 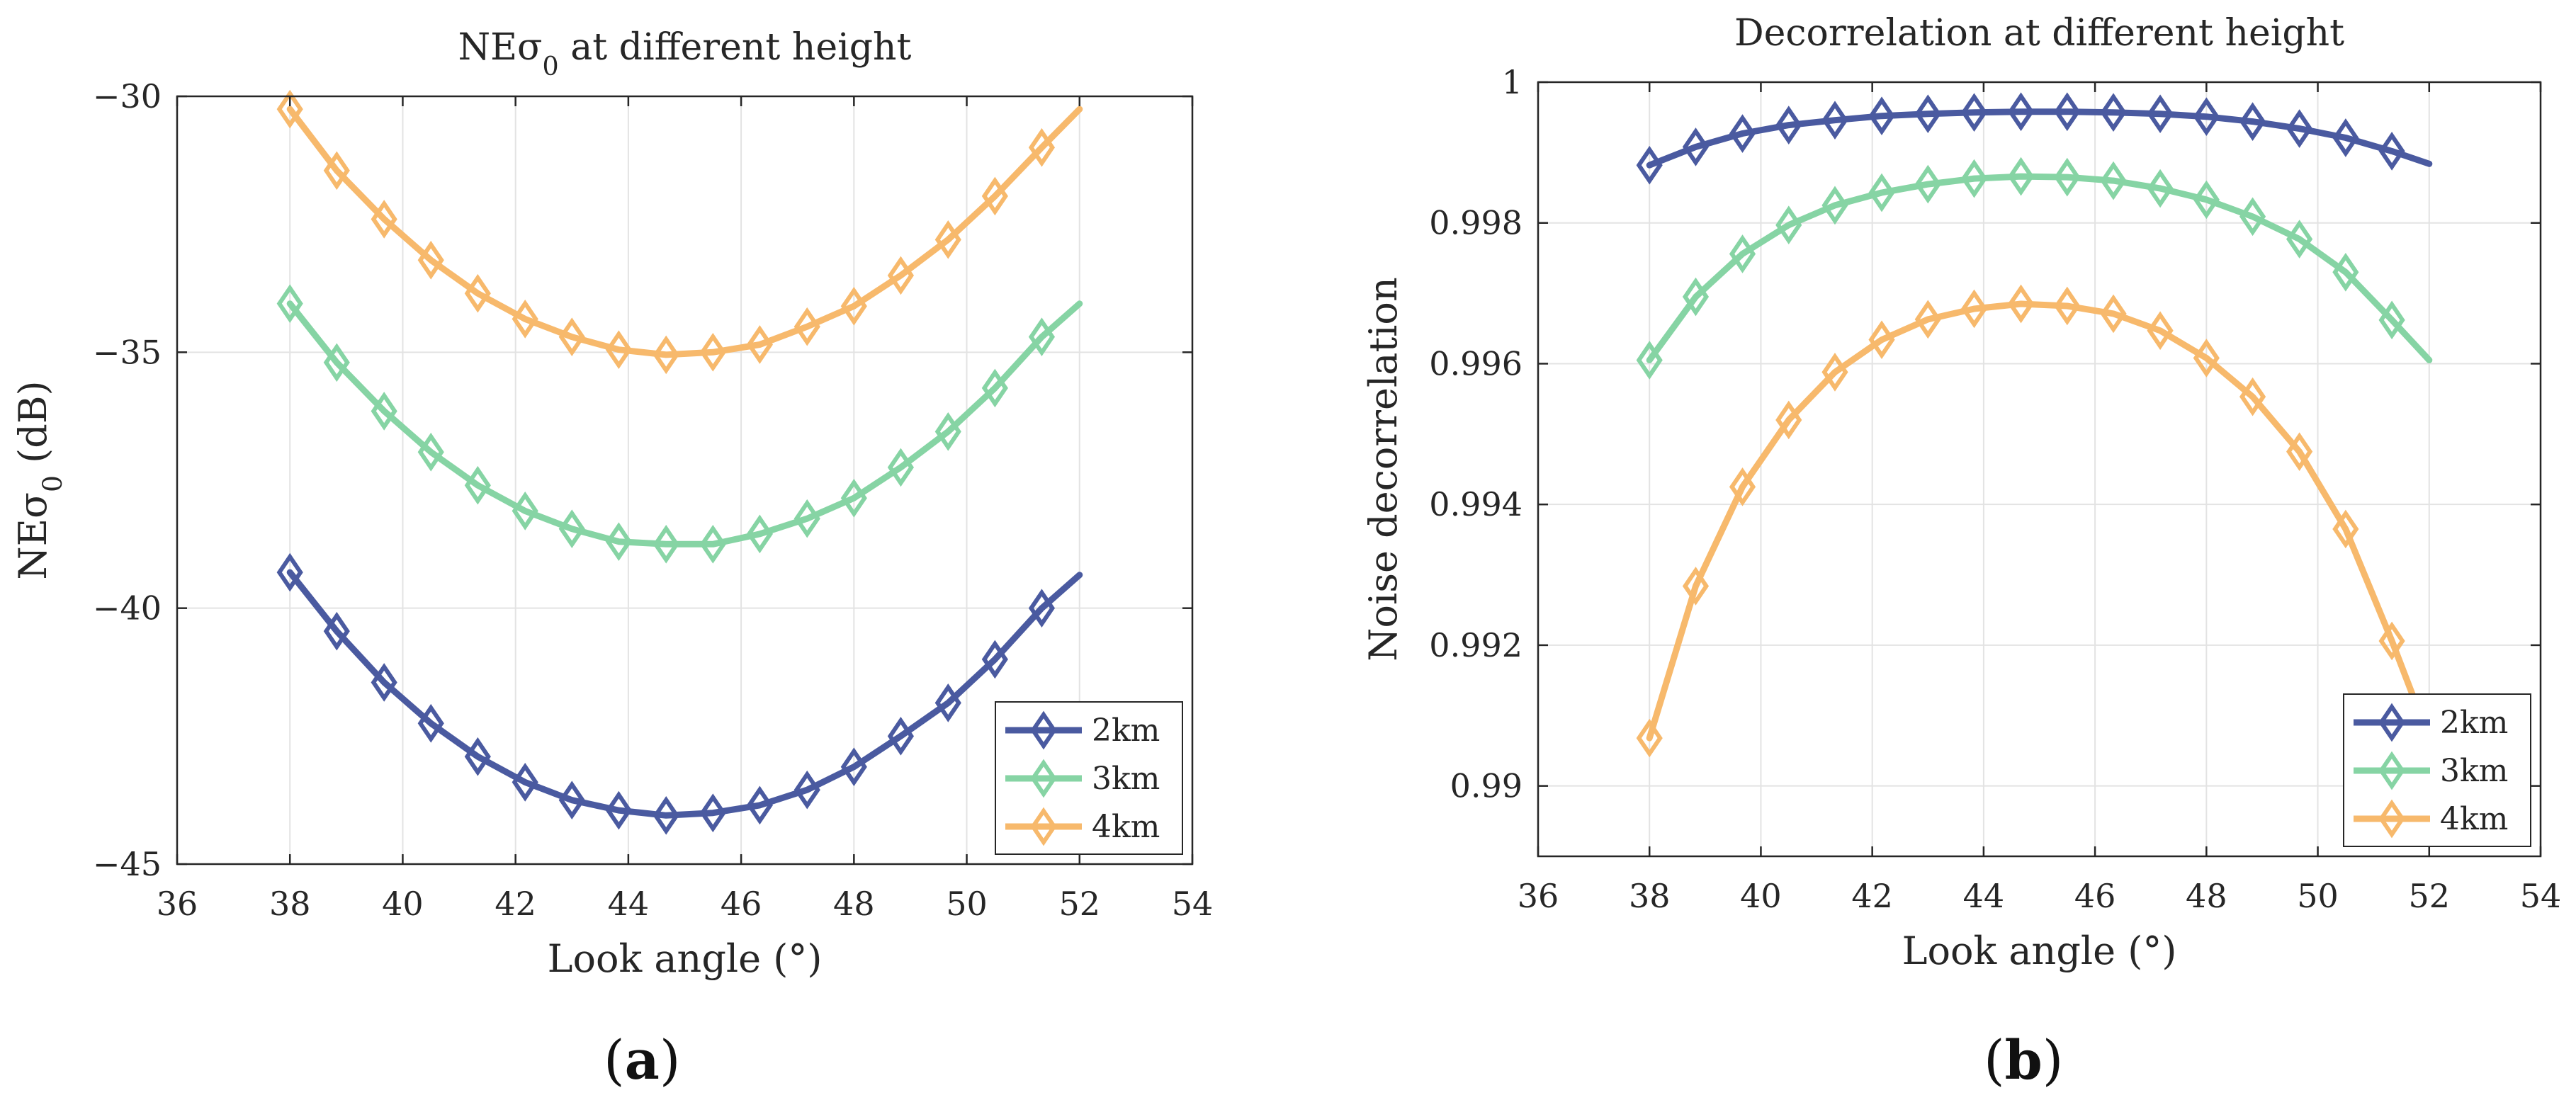 What do you see at coordinates (1512, 82) in the screenshot?
I see `y-tick-label-5: 1` at bounding box center [1512, 82].